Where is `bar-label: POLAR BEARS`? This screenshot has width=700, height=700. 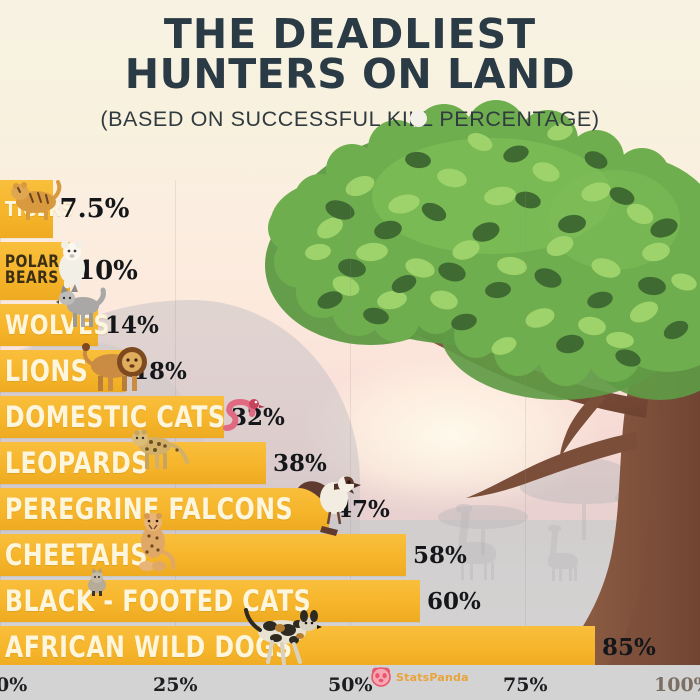 bar-label: POLAR BEARS is located at coordinates (32, 270).